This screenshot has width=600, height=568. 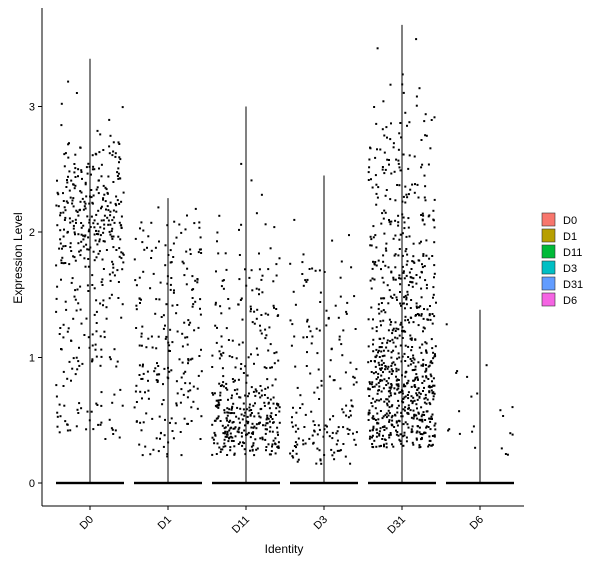 I want to click on legend-swatch-D1, so click(x=548, y=235).